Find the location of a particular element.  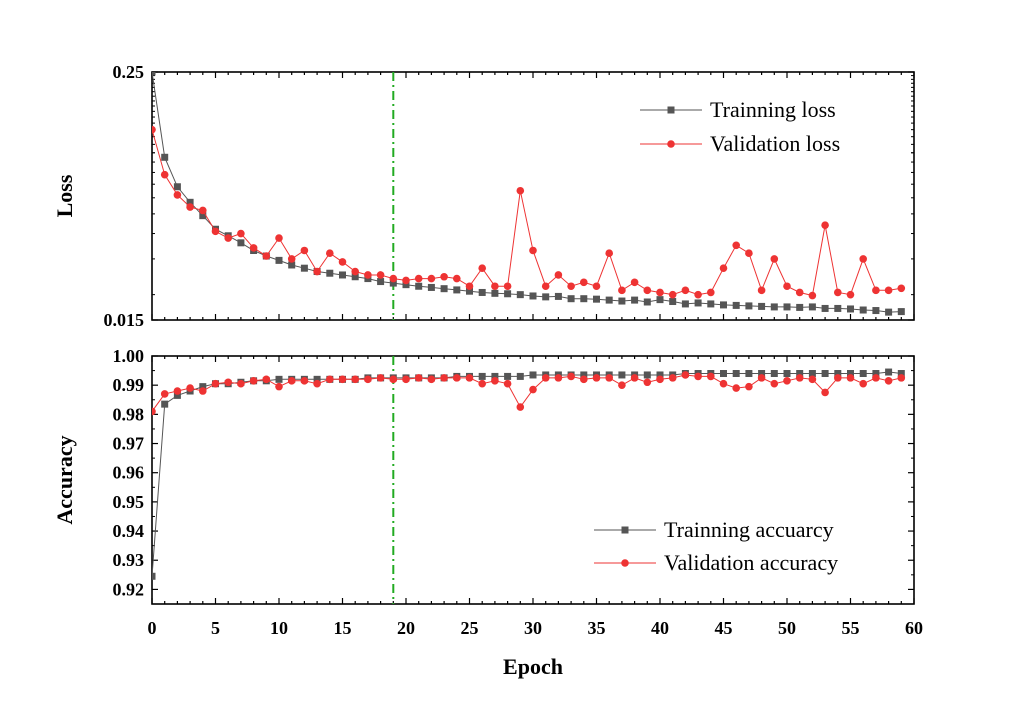

y-axis-title: Accuracy is located at coordinates (64, 479).